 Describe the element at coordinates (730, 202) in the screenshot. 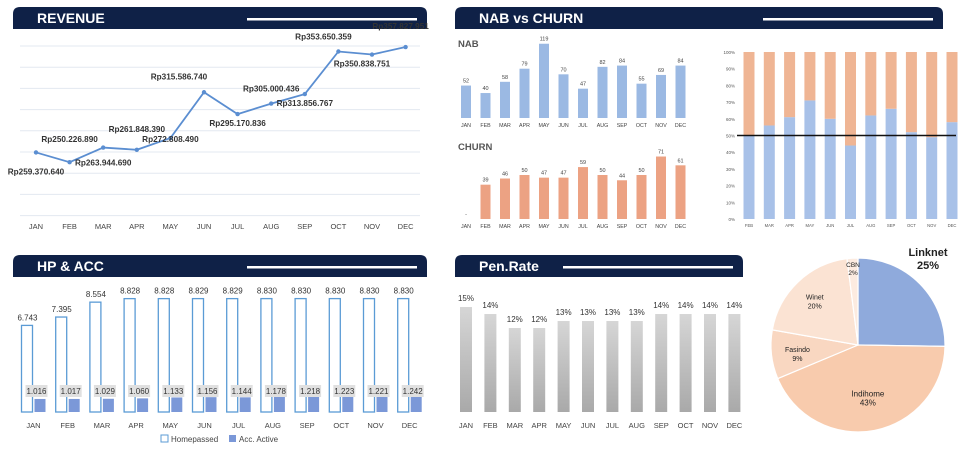

I see `share-ytick: 10%` at that location.